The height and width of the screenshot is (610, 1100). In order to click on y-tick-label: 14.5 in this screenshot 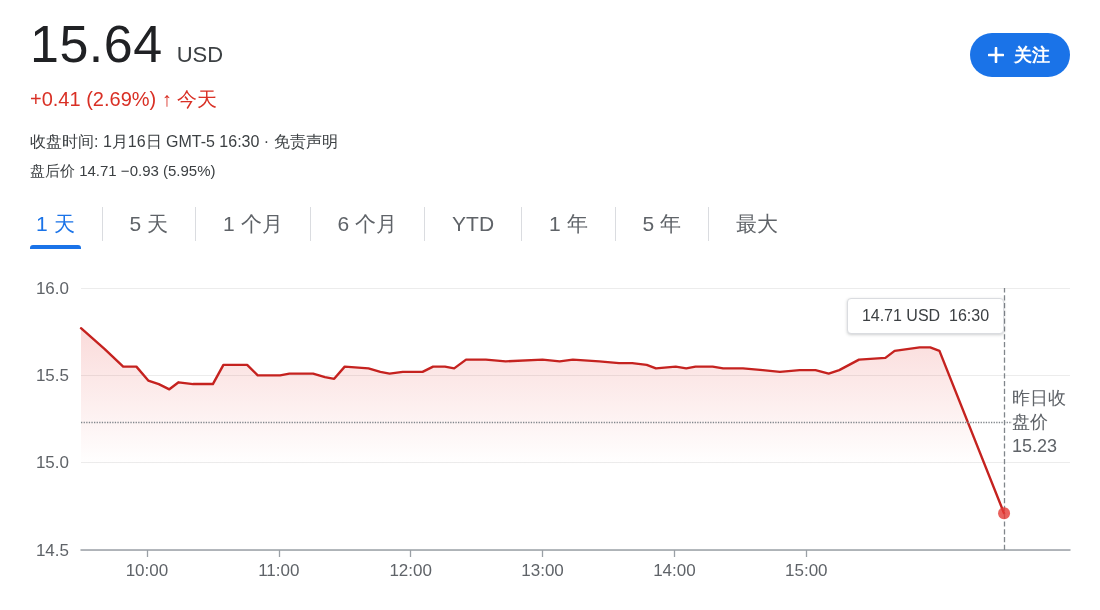, I will do `click(52, 550)`.